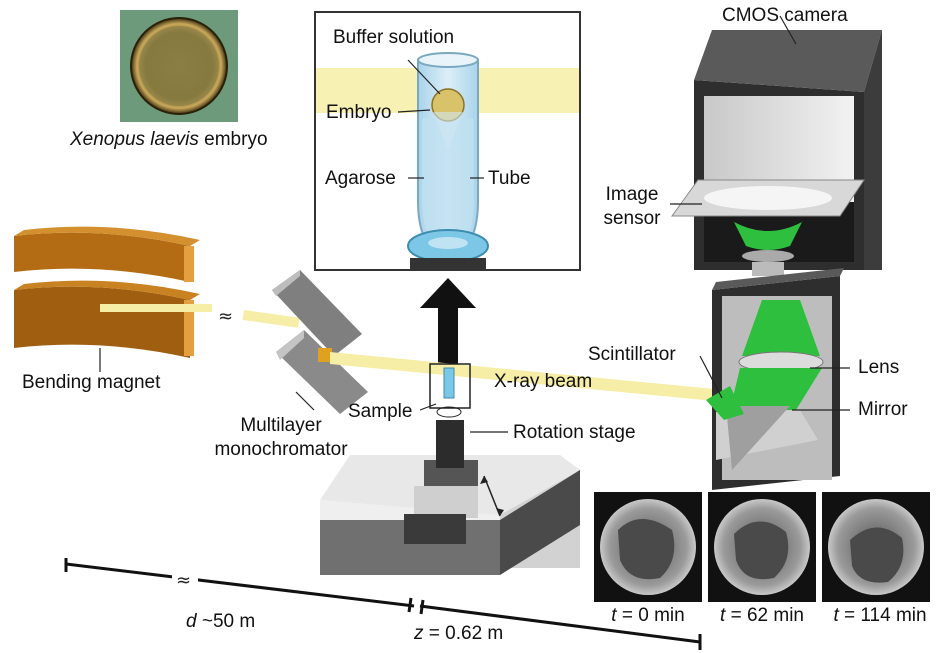 This screenshot has height=653, width=946. I want to click on embryo-label: Embryo, so click(359, 112).